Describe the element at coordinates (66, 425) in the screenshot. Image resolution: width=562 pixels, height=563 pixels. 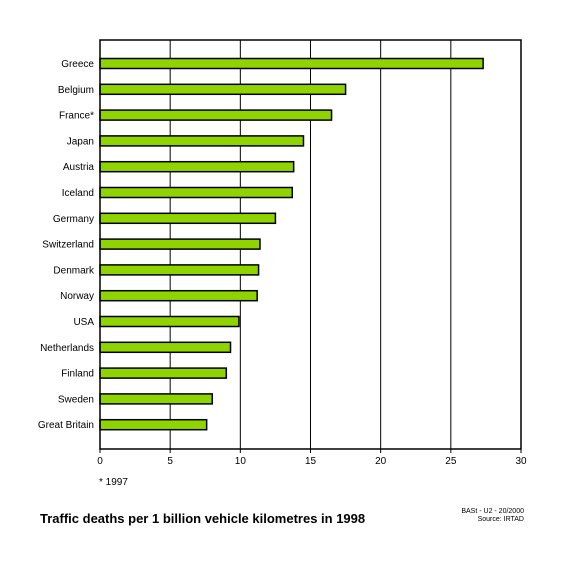
I see `category-label: Great Britain` at that location.